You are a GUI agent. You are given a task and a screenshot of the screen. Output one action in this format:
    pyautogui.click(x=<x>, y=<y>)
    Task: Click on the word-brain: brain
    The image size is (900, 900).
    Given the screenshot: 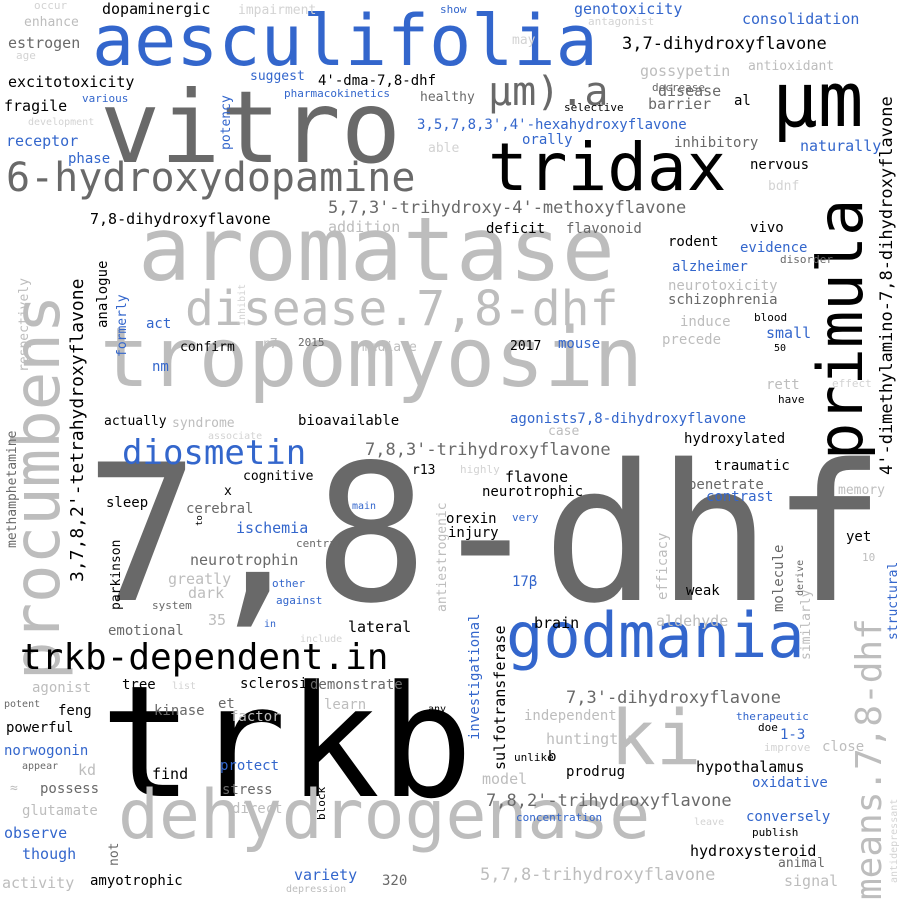 What is the action you would take?
    pyautogui.click(x=557, y=623)
    